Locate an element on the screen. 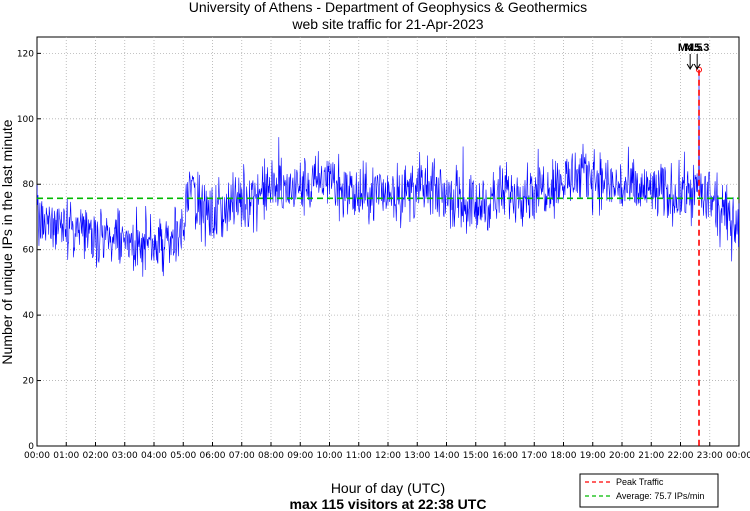  y-tick-label: 60 is located at coordinates (29, 251).